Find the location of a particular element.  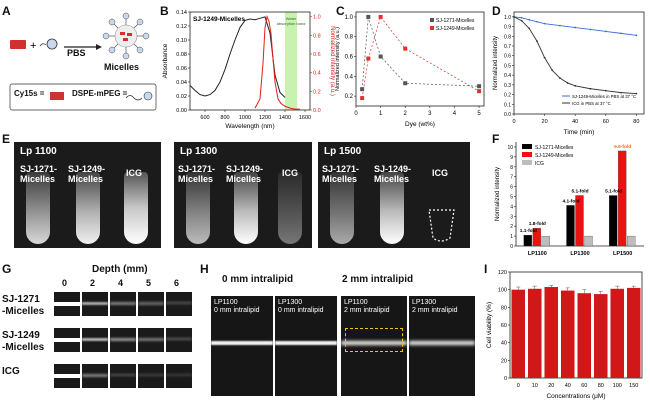

x-tick-label: 10 is located at coordinates (535, 386).